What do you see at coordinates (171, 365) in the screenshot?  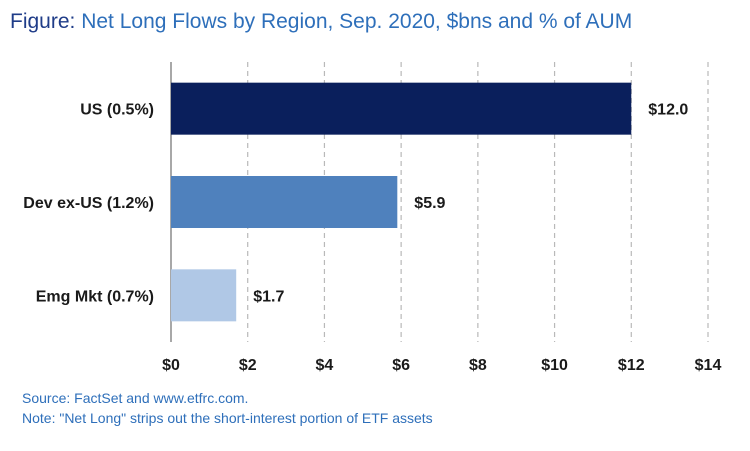 I see `x-tick-label: $0` at bounding box center [171, 365].